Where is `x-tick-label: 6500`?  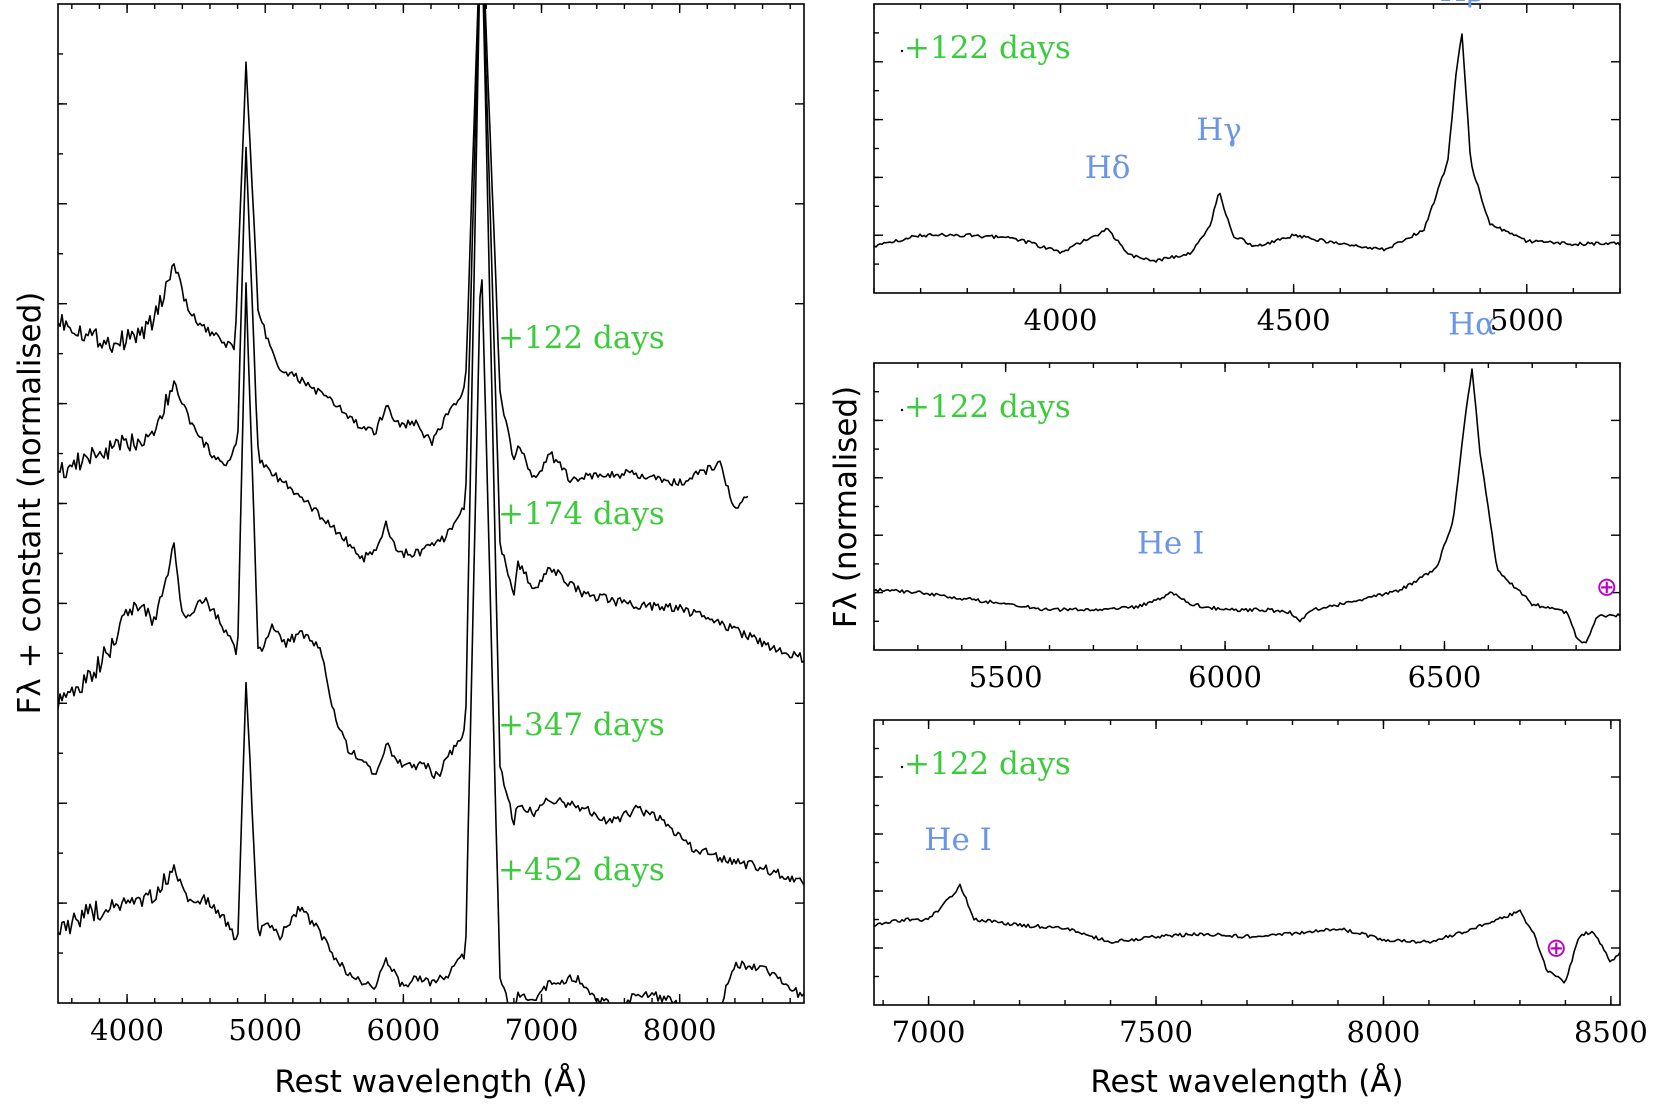
x-tick-label: 6500 is located at coordinates (1445, 677).